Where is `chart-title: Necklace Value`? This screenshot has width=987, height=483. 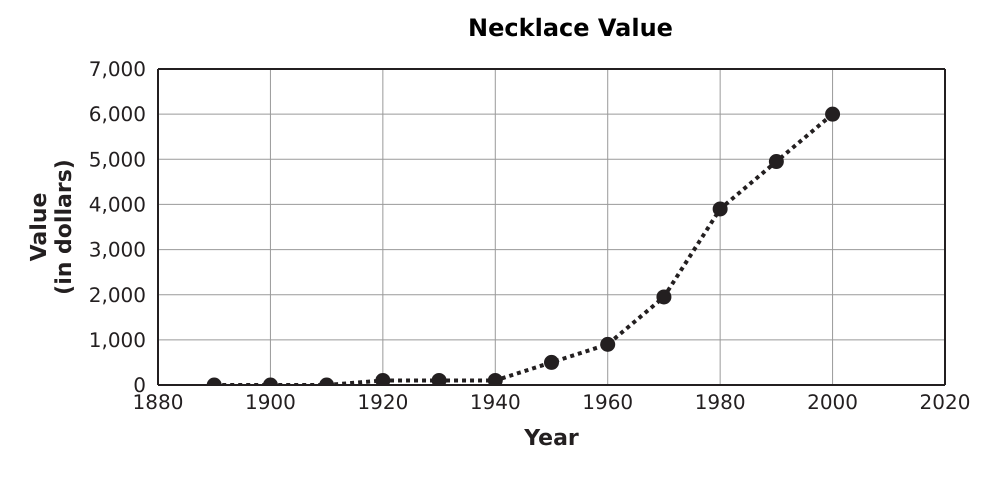
chart-title: Necklace Value is located at coordinates (570, 28).